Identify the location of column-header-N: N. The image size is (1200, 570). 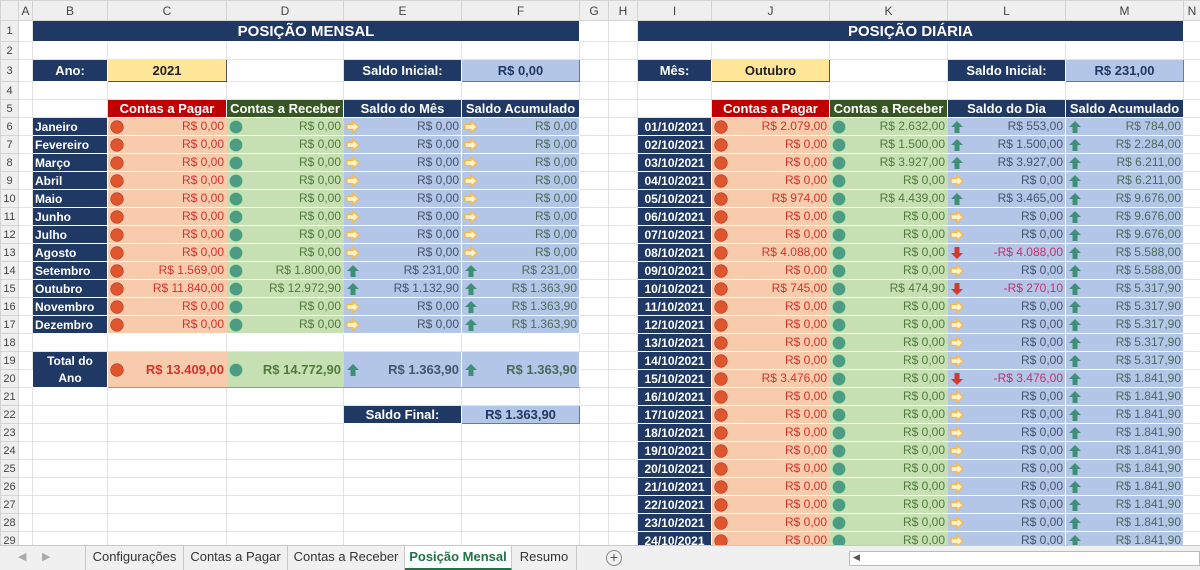
(1191, 10).